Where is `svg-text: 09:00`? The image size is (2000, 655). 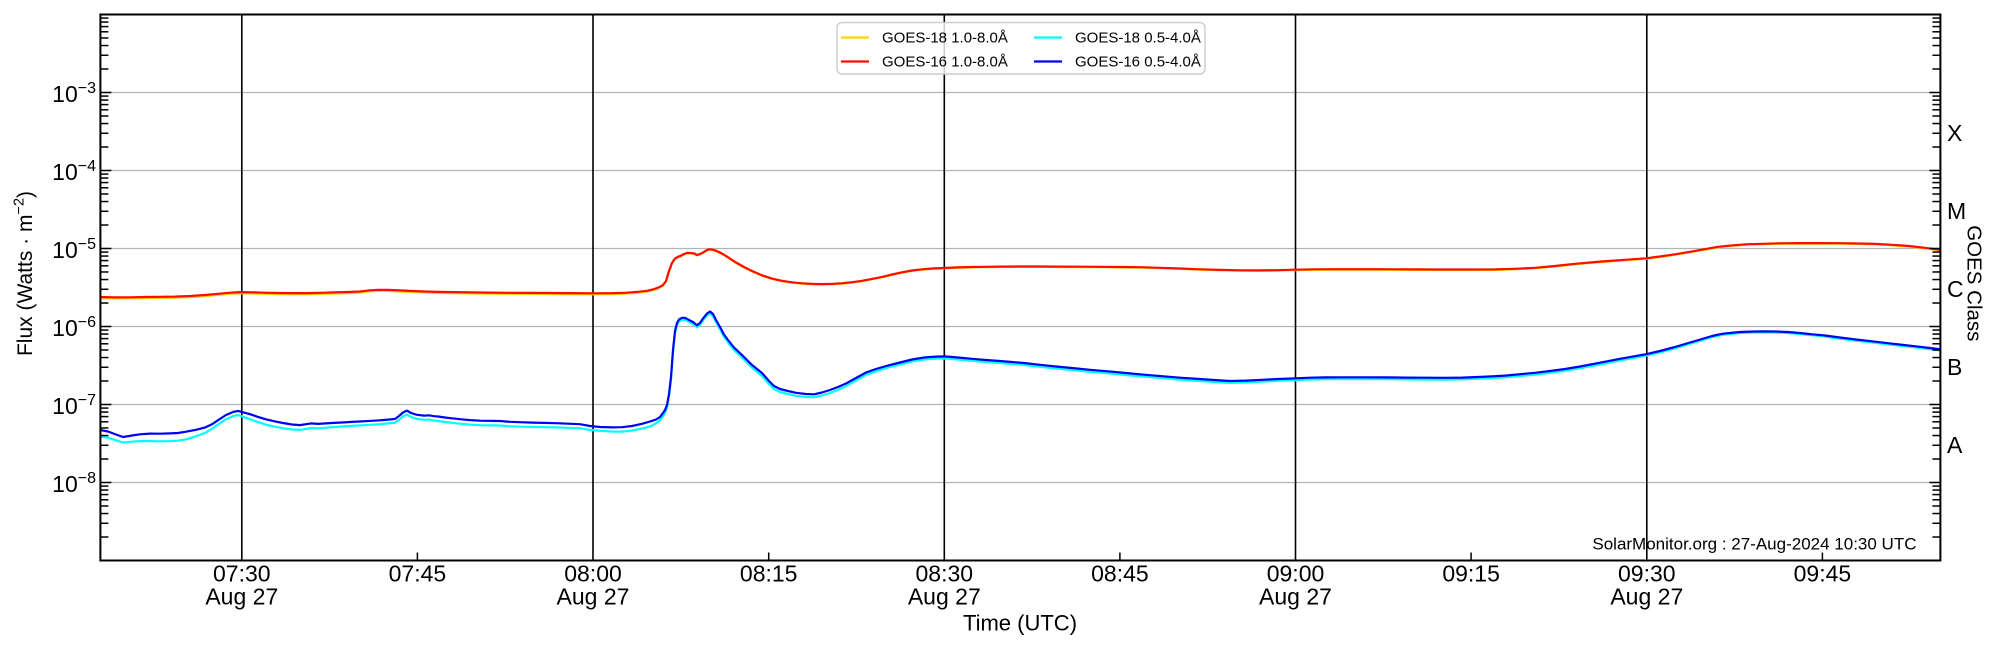
svg-text: 09:00 is located at coordinates (1296, 574).